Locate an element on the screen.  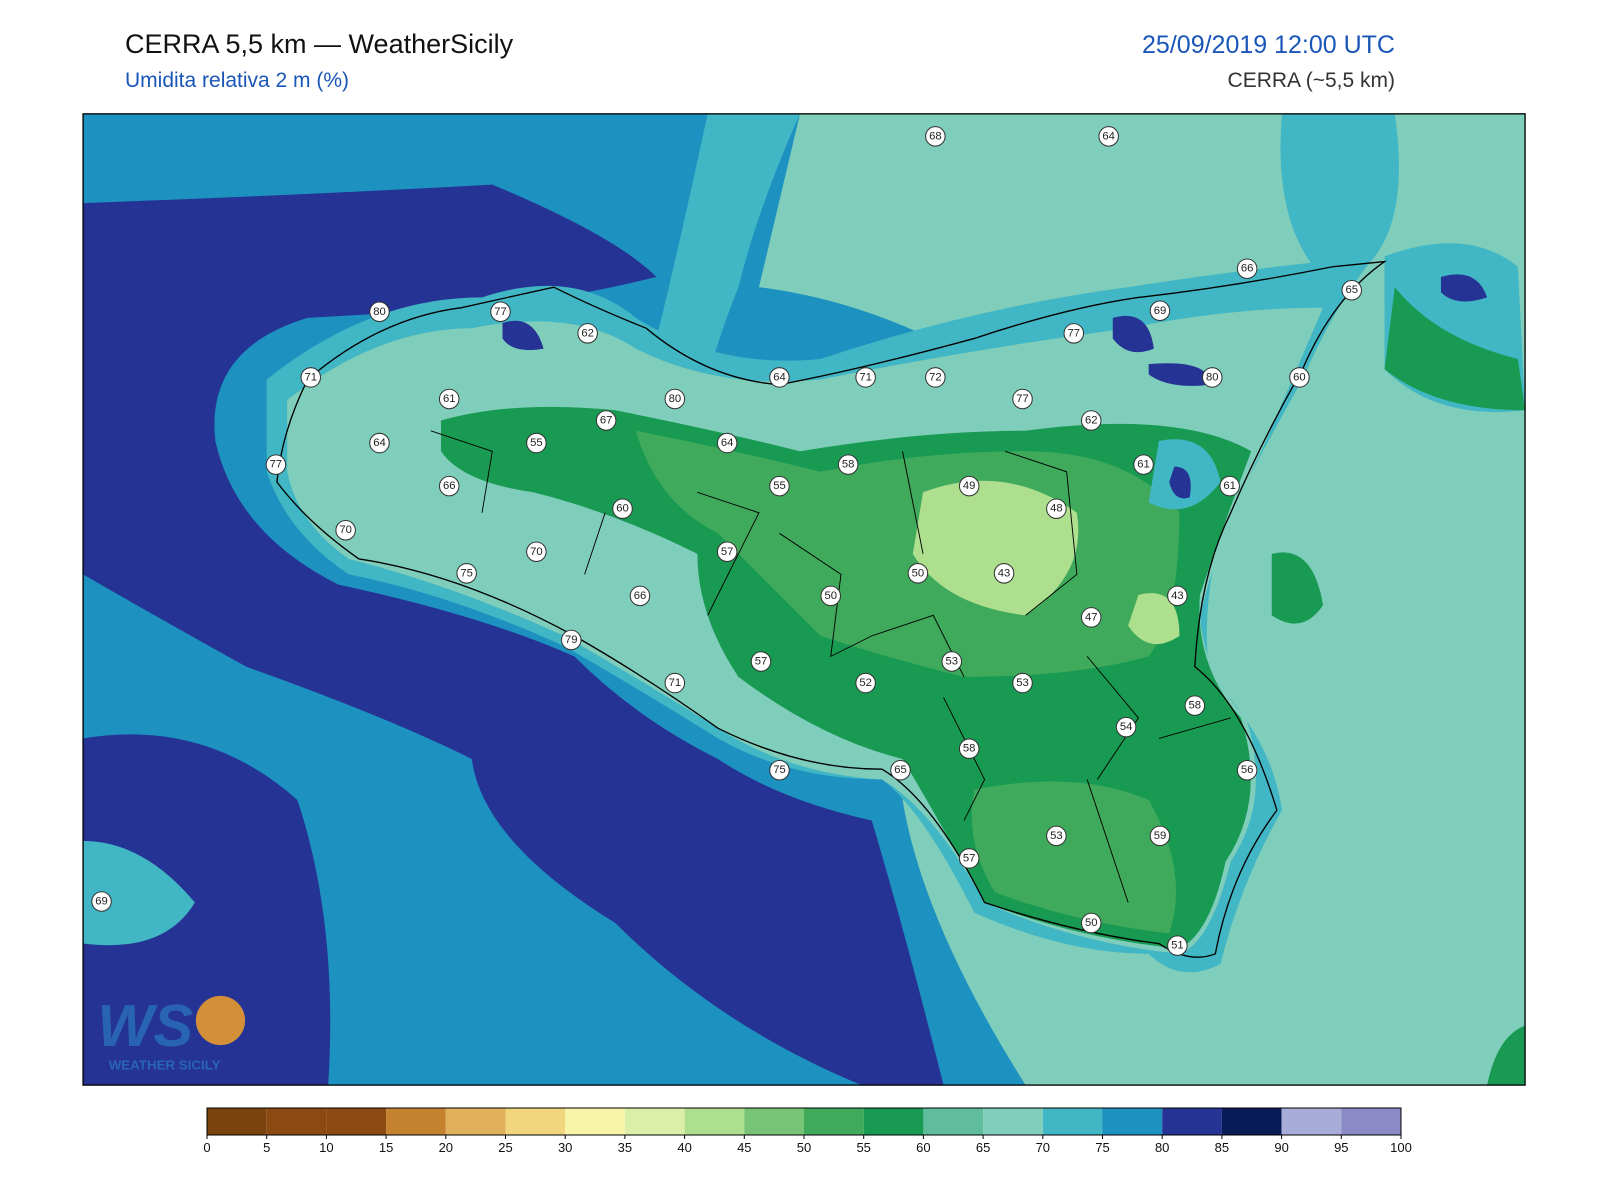
station: 59 is located at coordinates (1160, 836).